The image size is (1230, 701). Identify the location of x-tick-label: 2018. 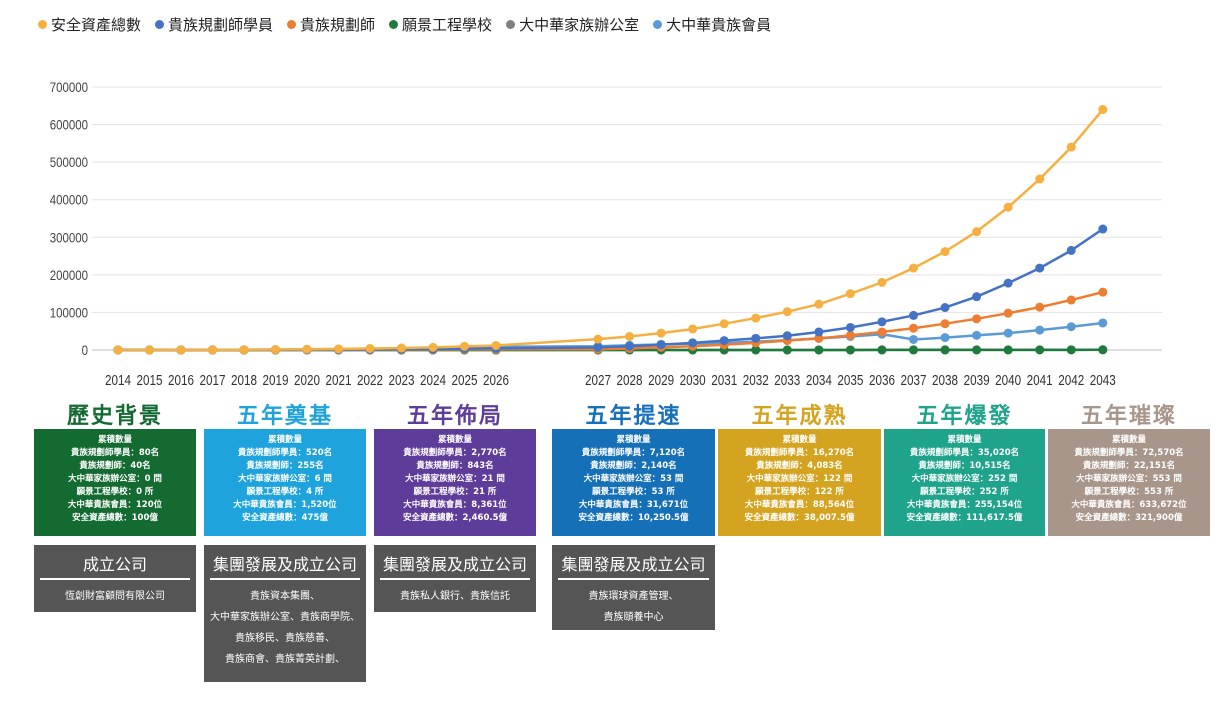
(244, 380).